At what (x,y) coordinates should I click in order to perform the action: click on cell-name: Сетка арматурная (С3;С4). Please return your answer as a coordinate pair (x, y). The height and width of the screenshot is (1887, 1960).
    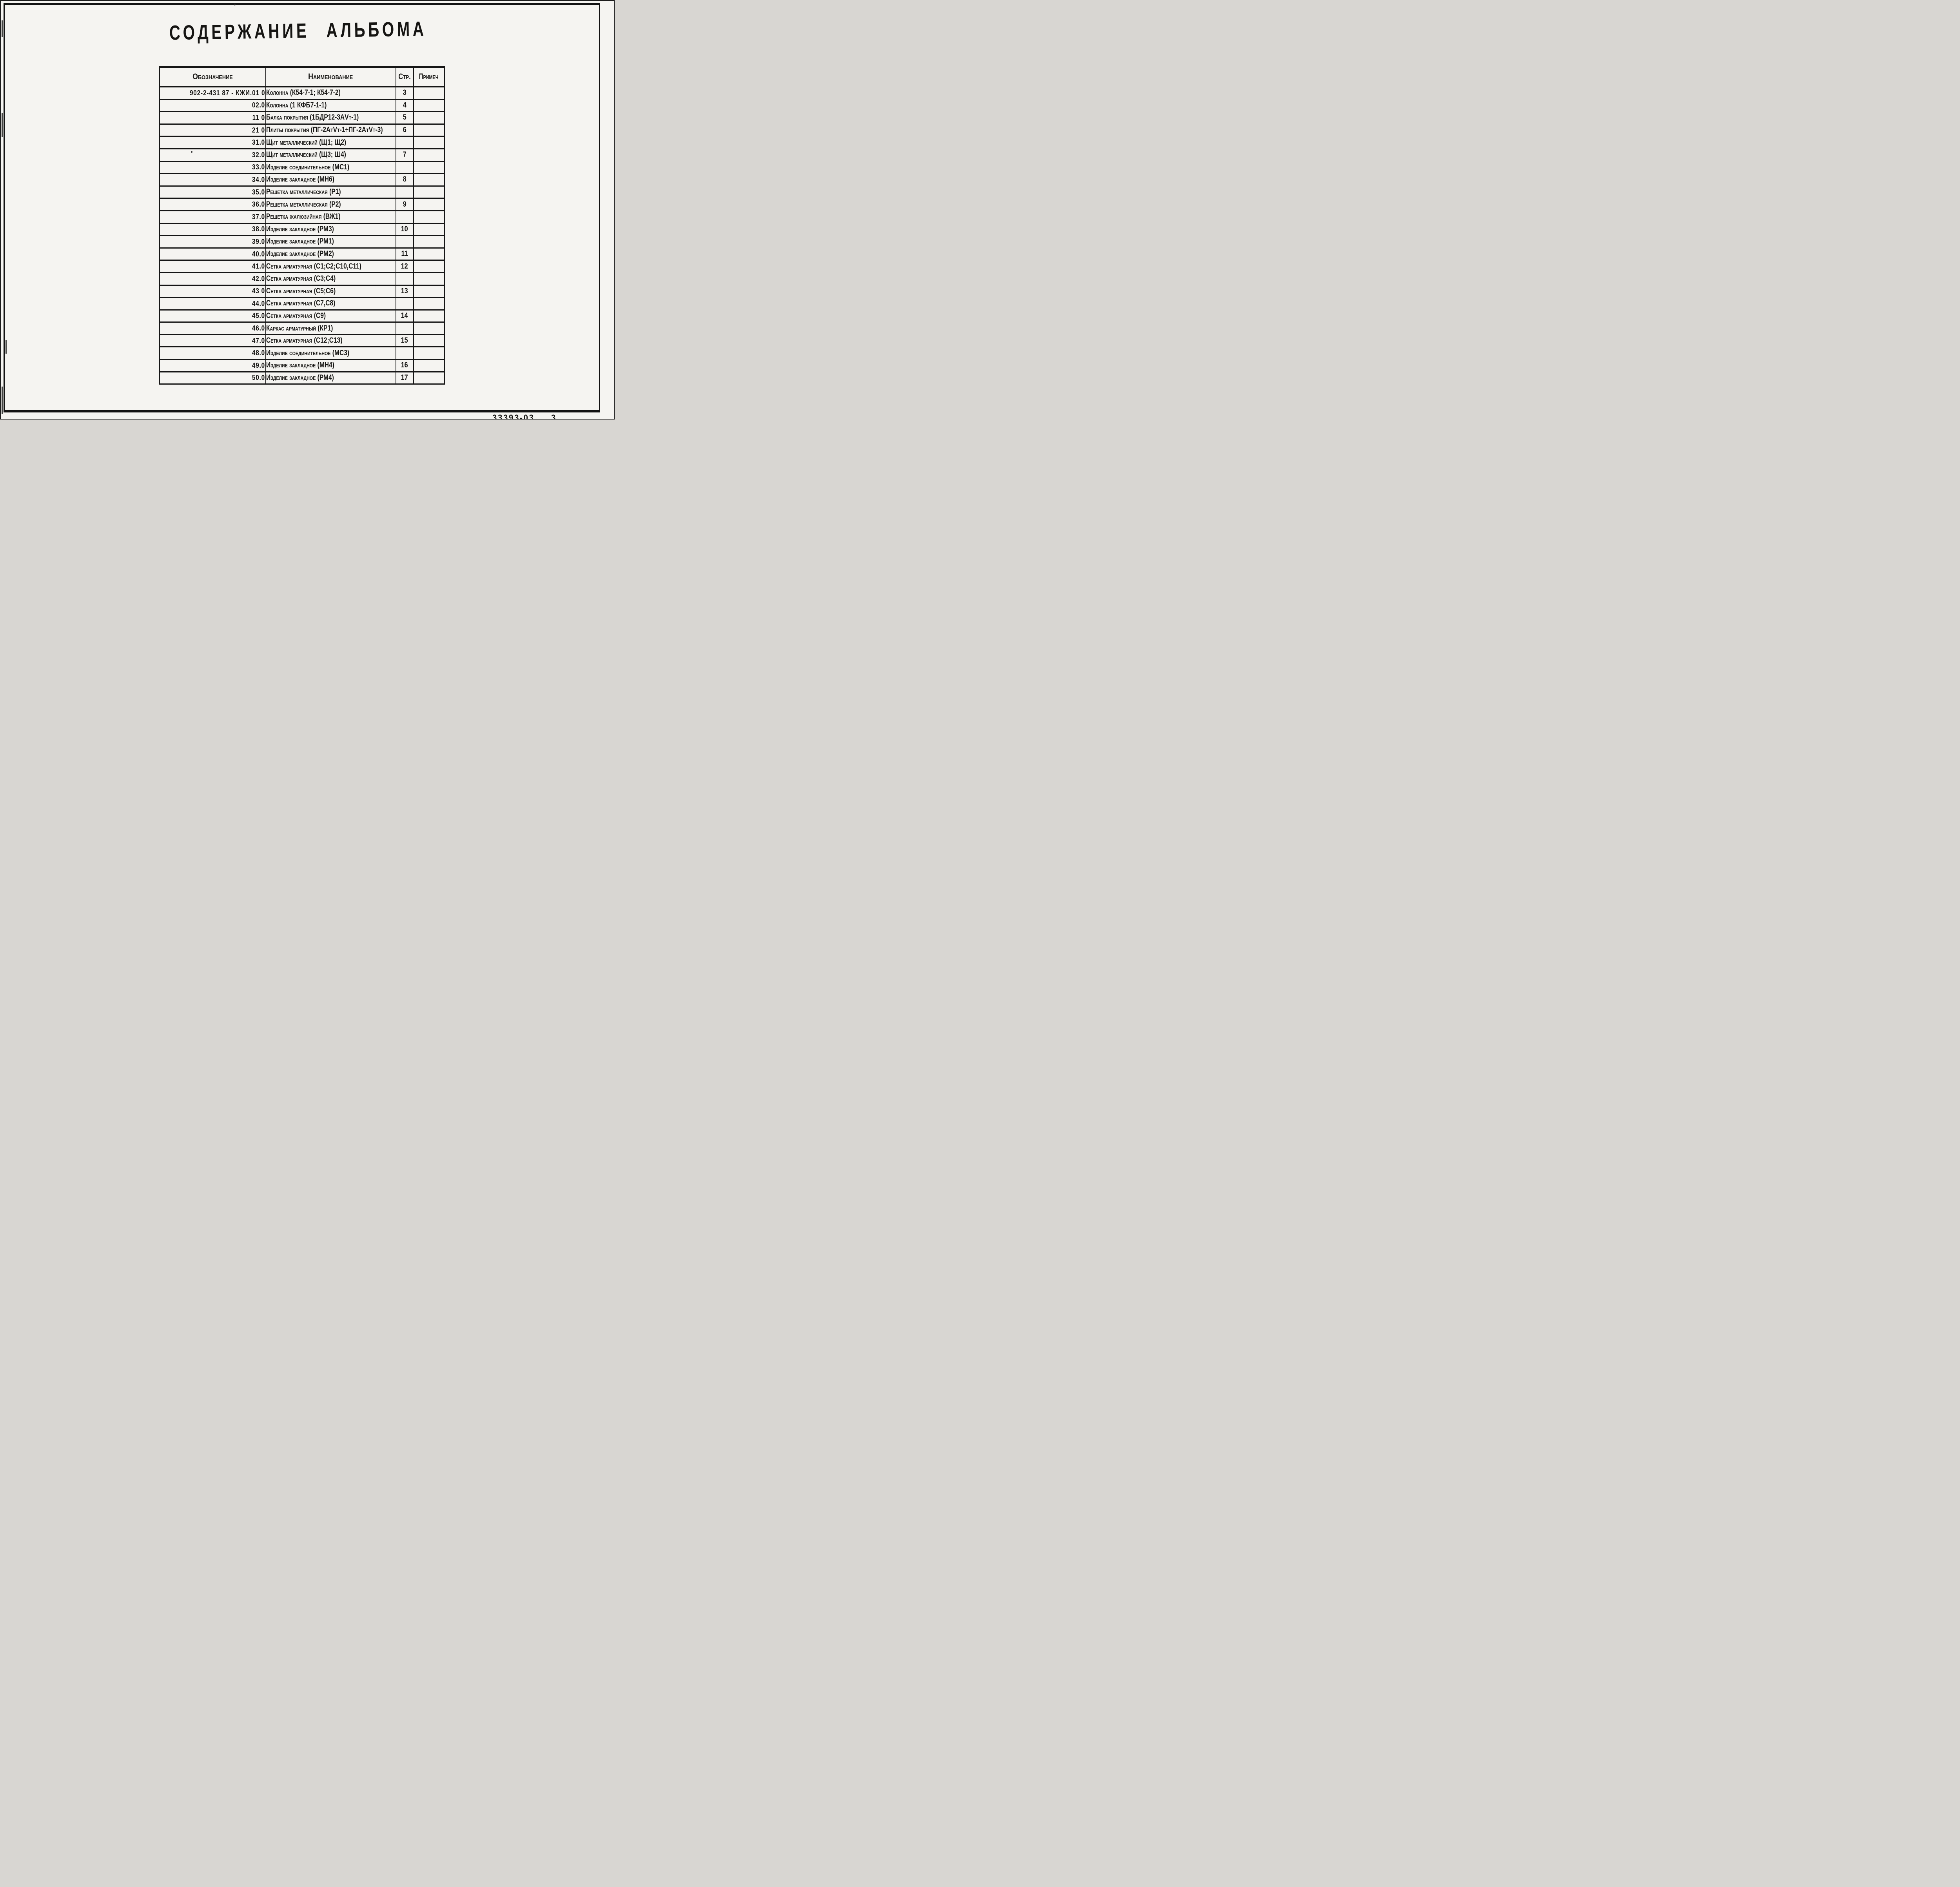
    Looking at the image, I should click on (330, 279).